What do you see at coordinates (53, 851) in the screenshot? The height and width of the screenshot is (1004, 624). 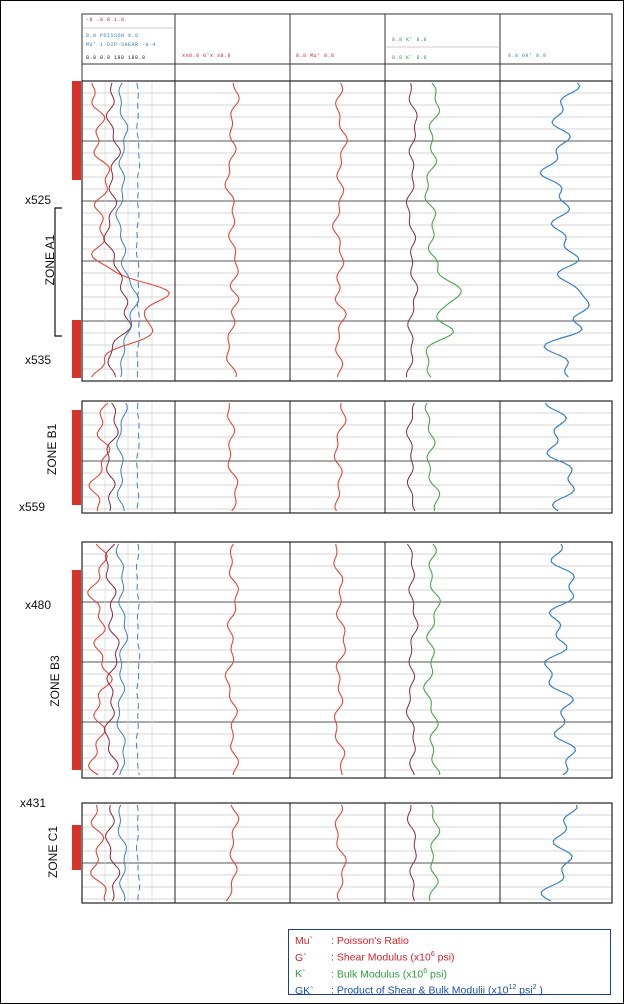 I see `zone-label-c1: ZONE C1` at bounding box center [53, 851].